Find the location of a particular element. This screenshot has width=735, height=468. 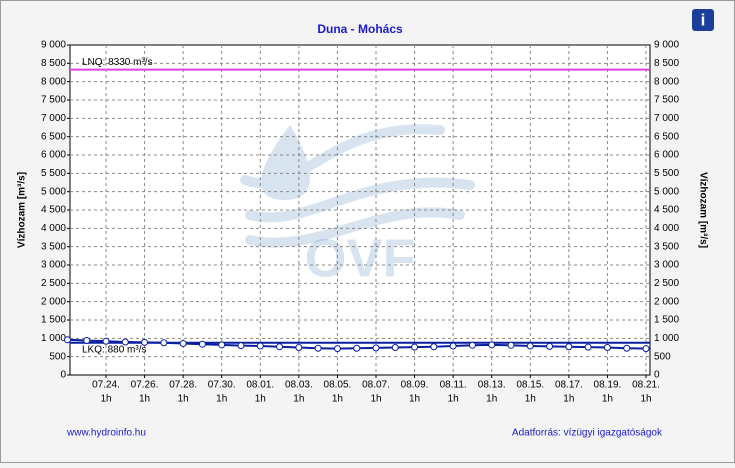

x-tick-label: 08.01. is located at coordinates (260, 385).